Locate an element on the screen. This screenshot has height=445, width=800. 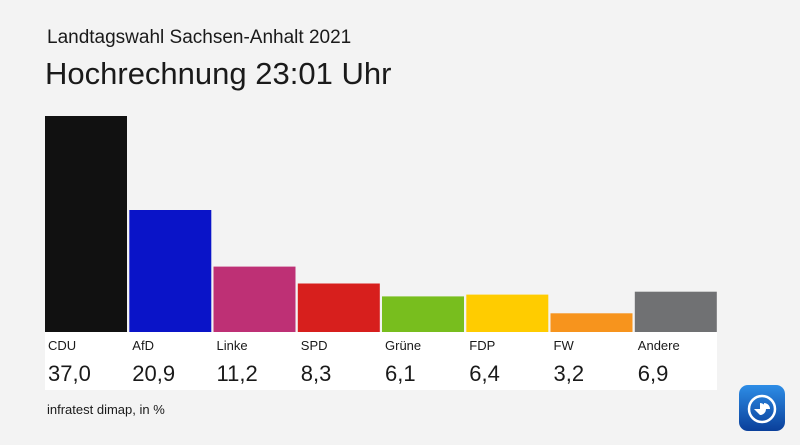
data-label-grüne: 6,1 is located at coordinates (400, 373).